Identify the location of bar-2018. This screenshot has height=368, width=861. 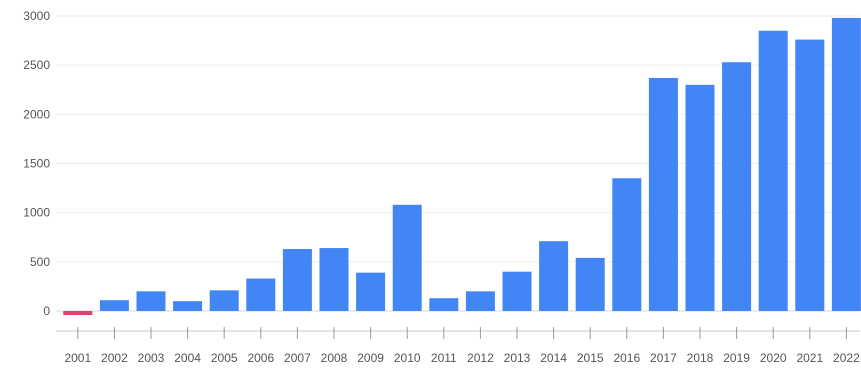
(700, 197).